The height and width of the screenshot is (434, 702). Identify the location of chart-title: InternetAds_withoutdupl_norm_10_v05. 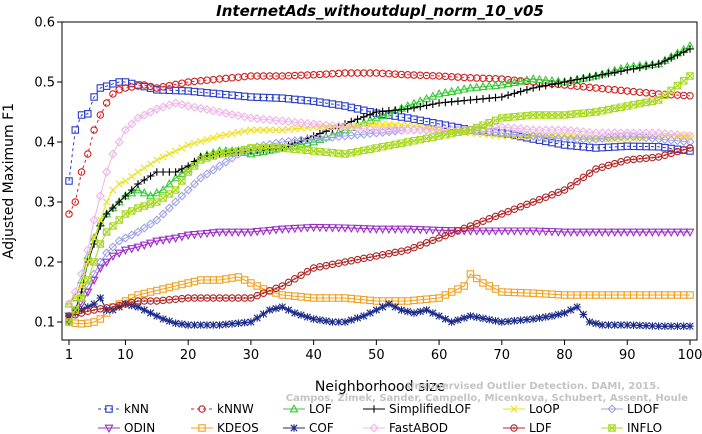
(380, 11).